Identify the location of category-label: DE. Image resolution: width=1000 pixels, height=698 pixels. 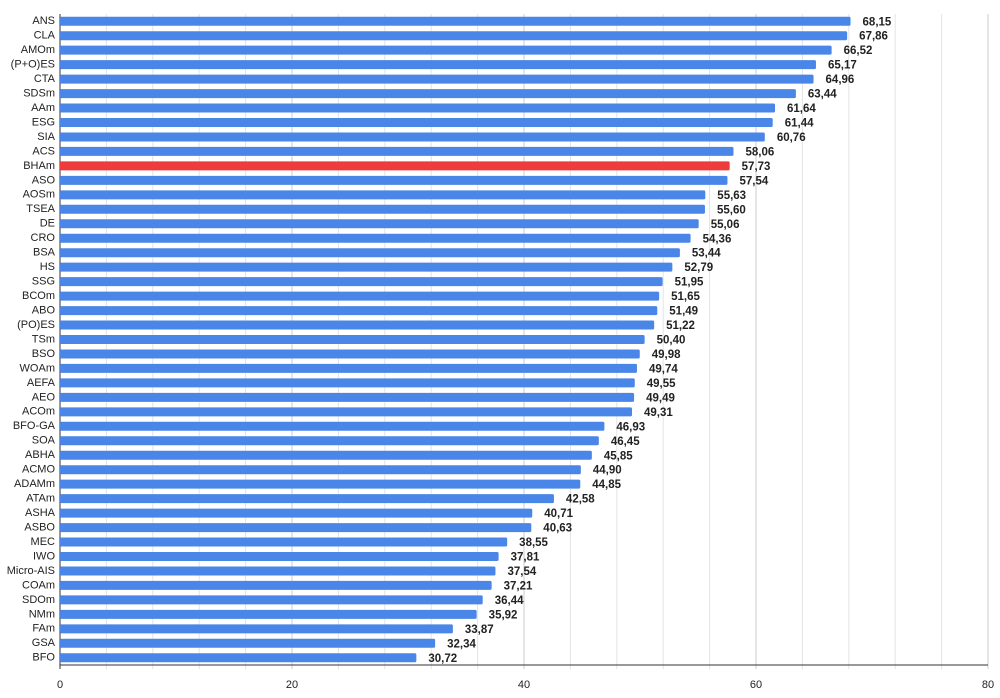
(47, 224).